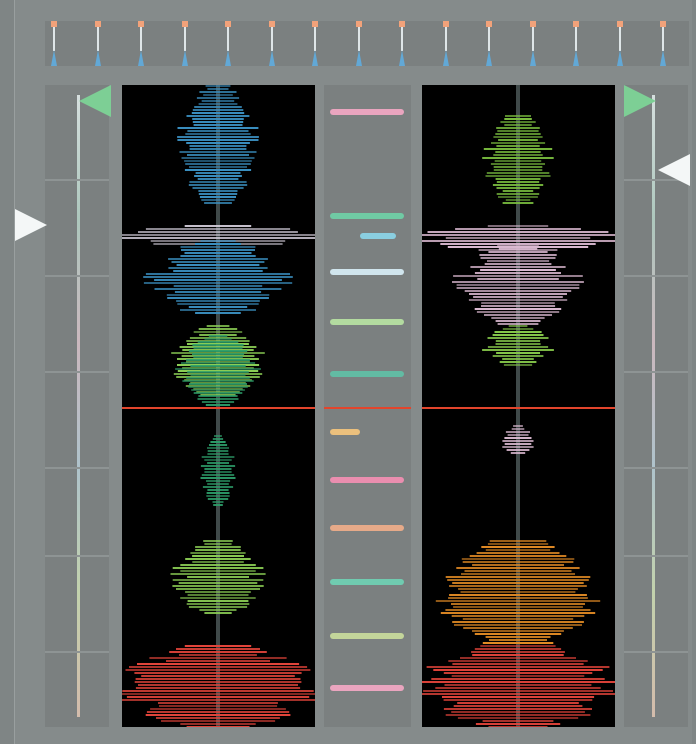 This screenshot has width=696, height=744. I want to click on left-track-overview, so click(77, 406).